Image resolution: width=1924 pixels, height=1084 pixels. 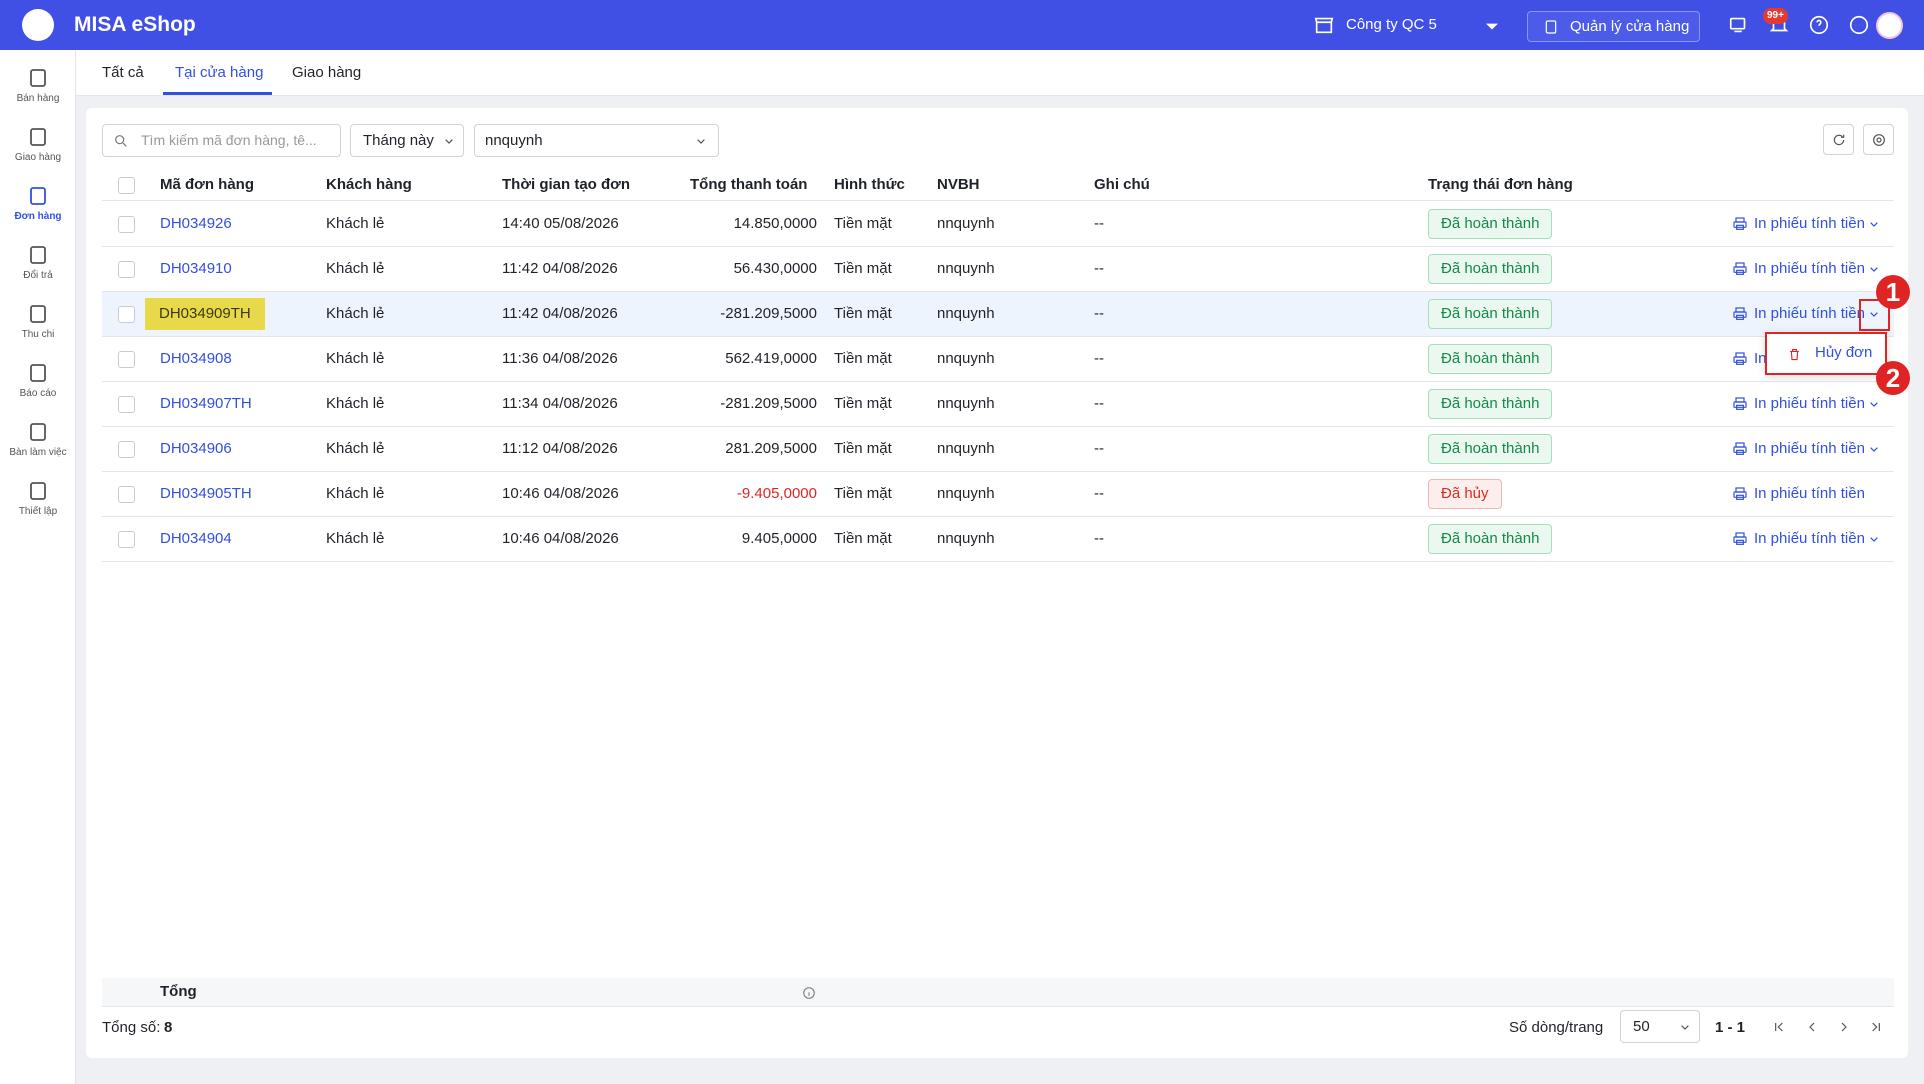 What do you see at coordinates (1490, 449) in the screenshot?
I see `status-badge: Đã hoàn thành` at bounding box center [1490, 449].